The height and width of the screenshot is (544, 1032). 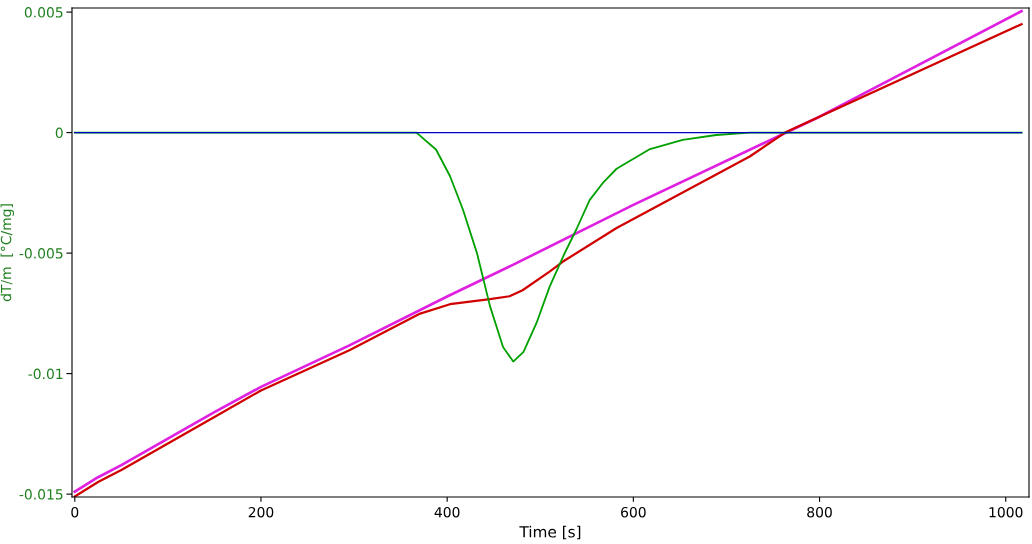 I want to click on y-tick-label: -0.015, so click(x=41, y=494).